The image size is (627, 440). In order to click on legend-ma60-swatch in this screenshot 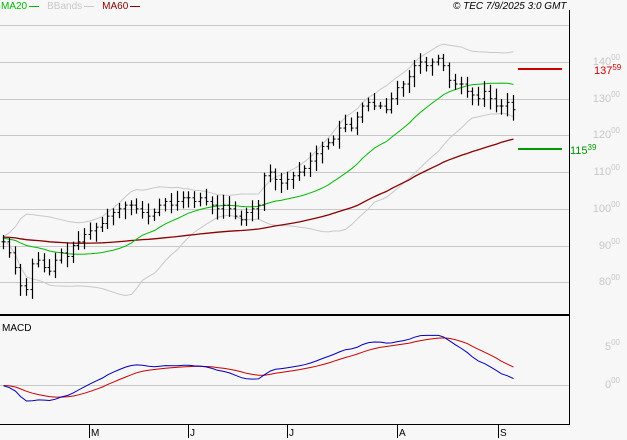, I will do `click(135, 6)`.